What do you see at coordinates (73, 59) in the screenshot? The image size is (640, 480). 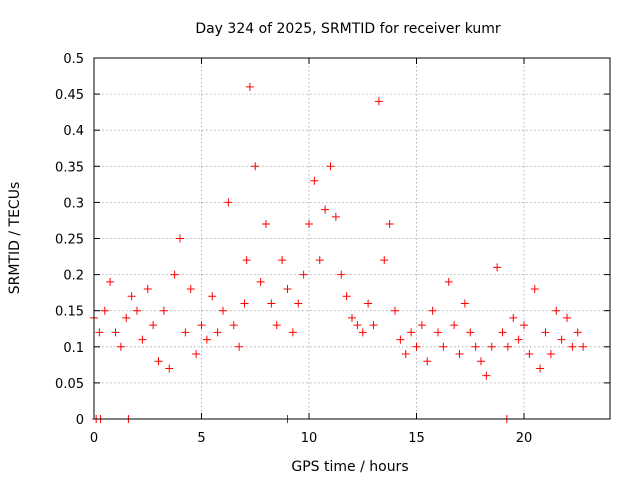 I see `y-tick-label: 0.5` at bounding box center [73, 59].